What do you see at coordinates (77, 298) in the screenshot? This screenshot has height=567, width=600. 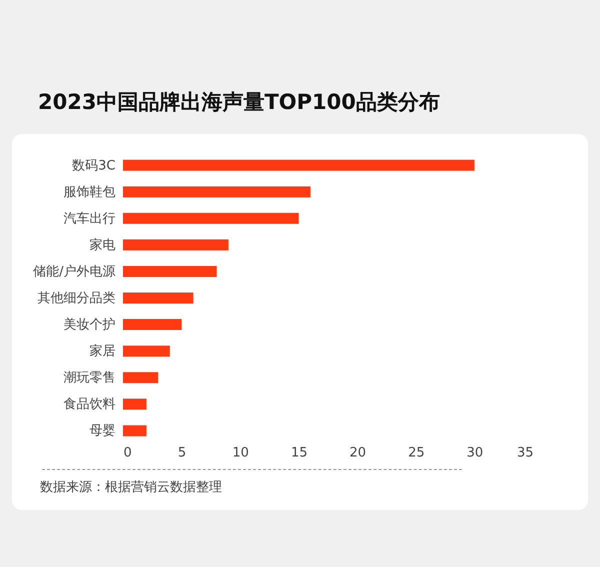 I see `y-tick-label: 其他细分品类` at bounding box center [77, 298].